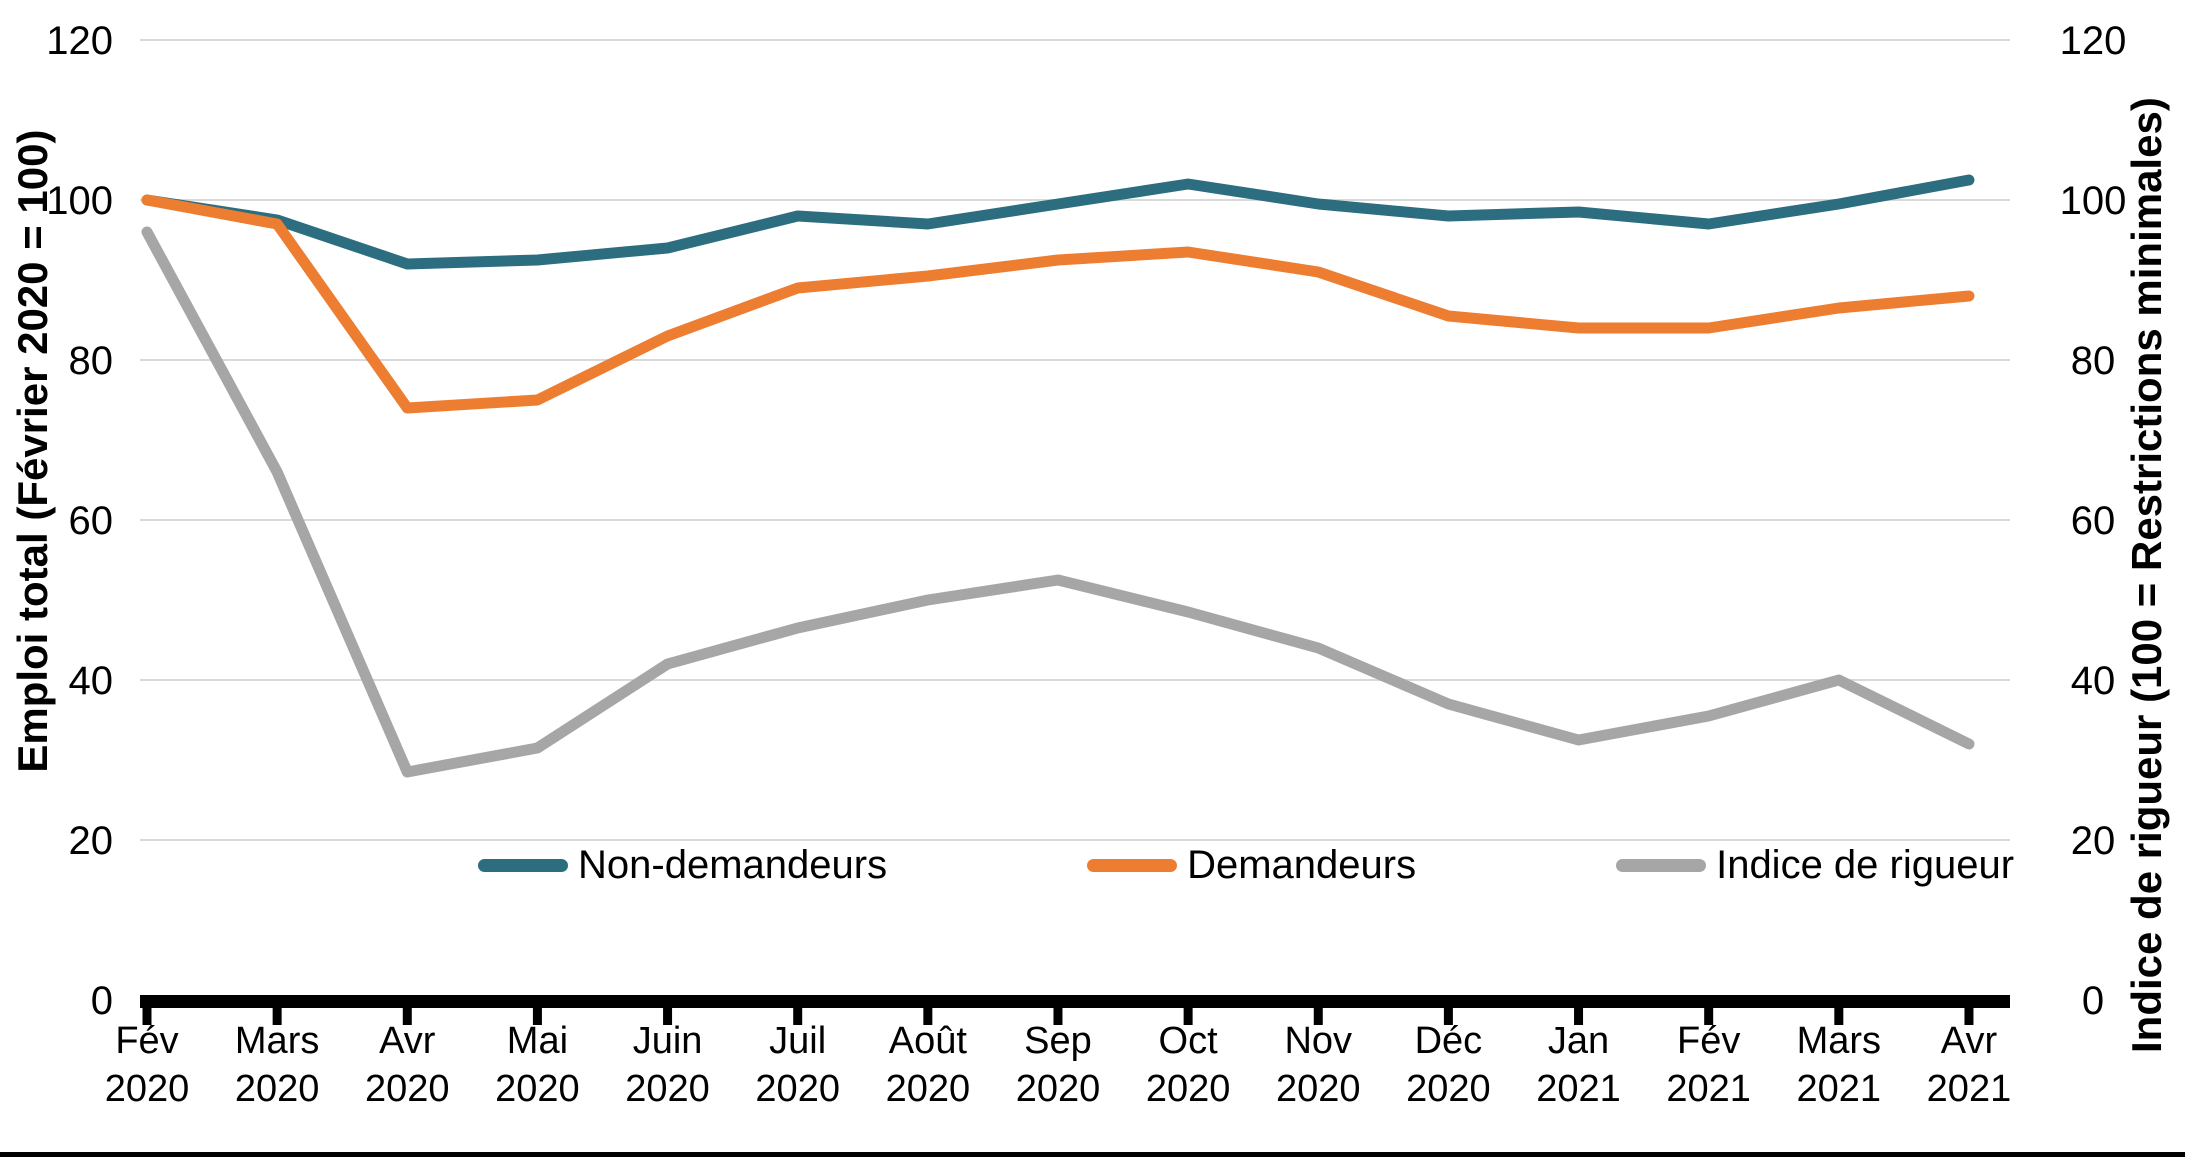 The image size is (2185, 1157). What do you see at coordinates (797, 1041) in the screenshot?
I see `x-axis-label-month: Juil` at bounding box center [797, 1041].